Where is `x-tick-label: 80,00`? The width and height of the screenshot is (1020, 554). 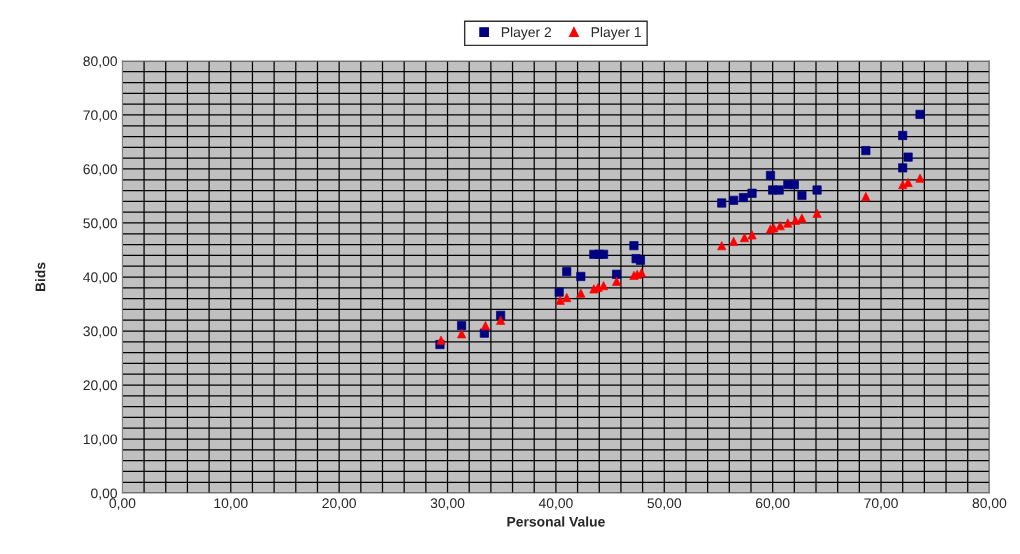 x-tick-label: 80,00 is located at coordinates (989, 504).